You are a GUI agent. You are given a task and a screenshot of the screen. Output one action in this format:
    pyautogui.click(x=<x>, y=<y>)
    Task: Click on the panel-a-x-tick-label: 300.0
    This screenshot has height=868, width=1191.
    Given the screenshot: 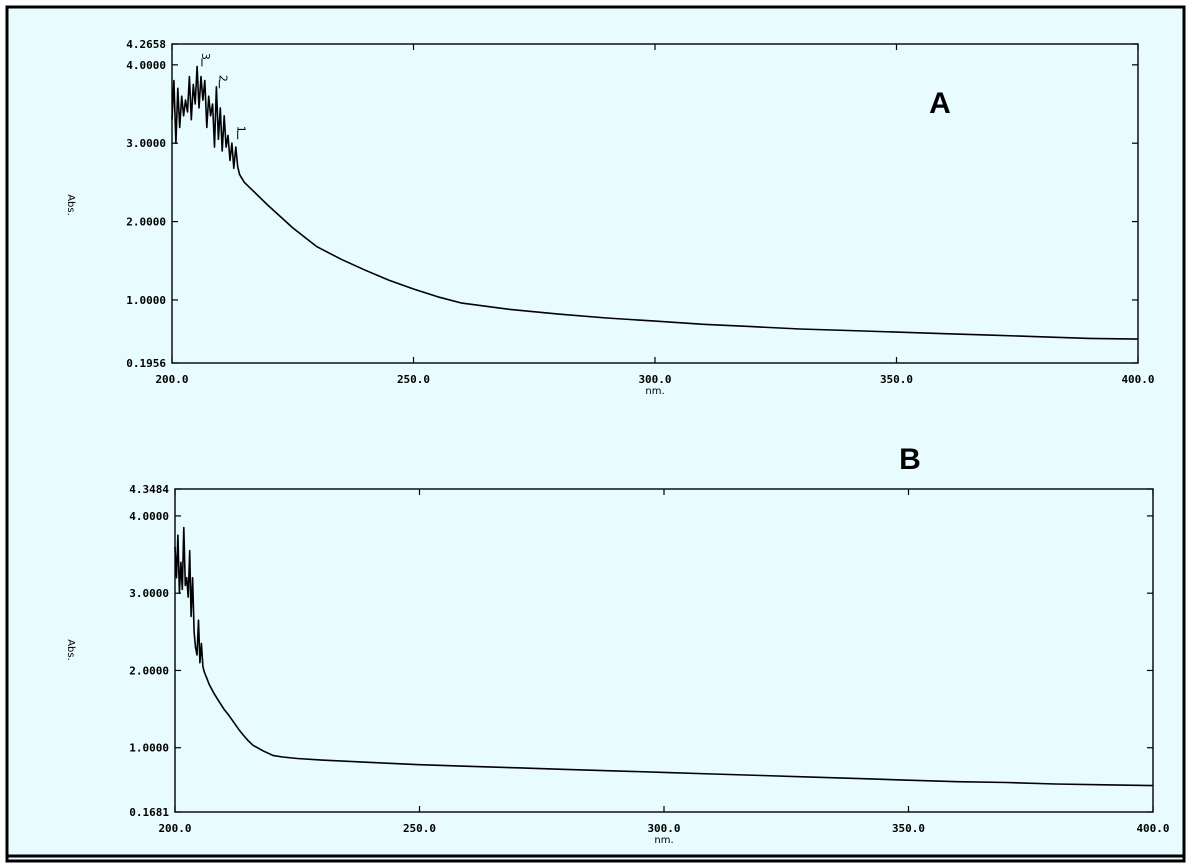 What is the action you would take?
    pyautogui.click(x=654, y=379)
    